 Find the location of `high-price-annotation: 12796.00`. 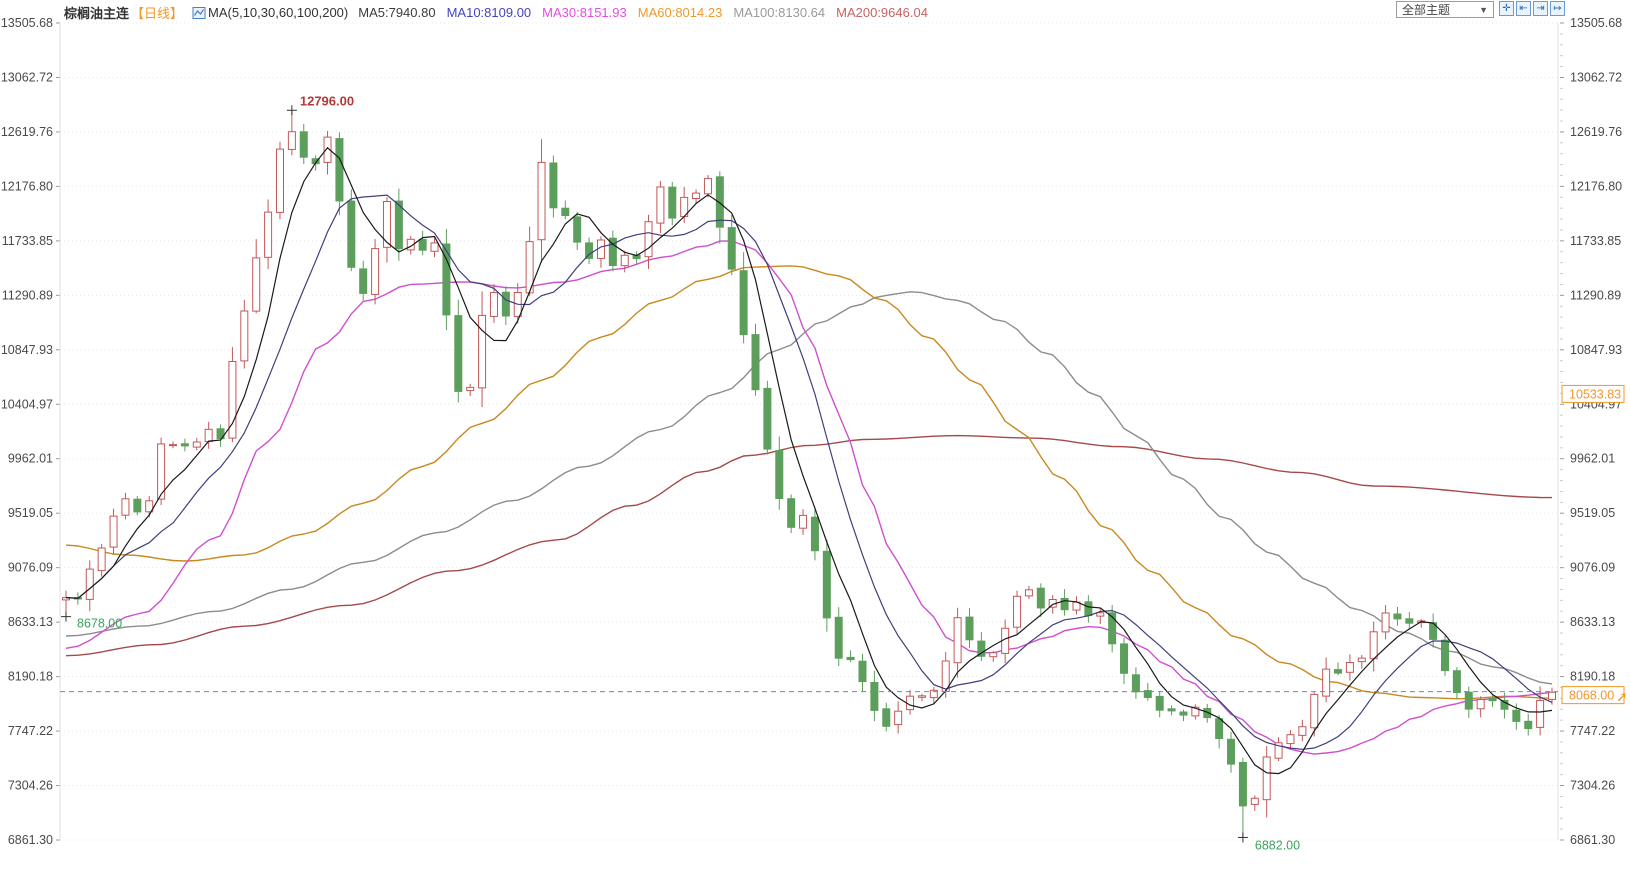

high-price-annotation: 12796.00 is located at coordinates (327, 100).